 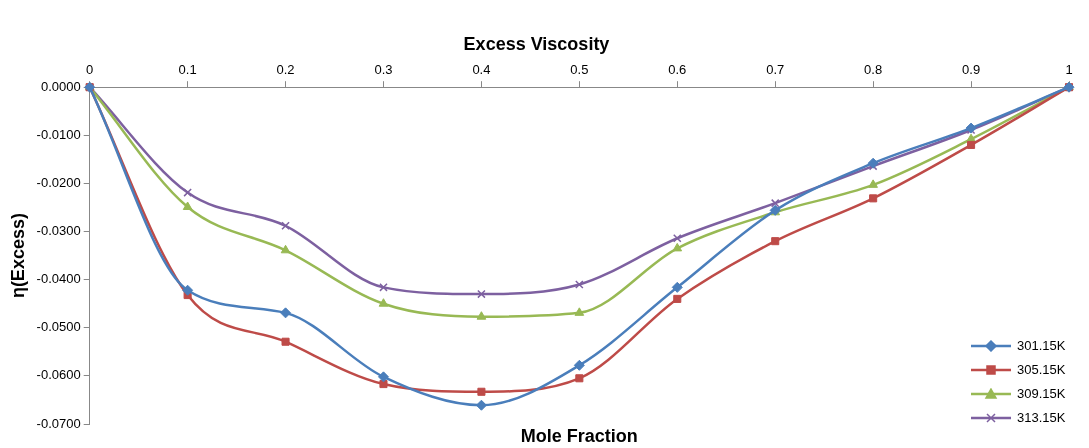 What do you see at coordinates (971, 69) in the screenshot?
I see `x-tick-label: 0.9` at bounding box center [971, 69].